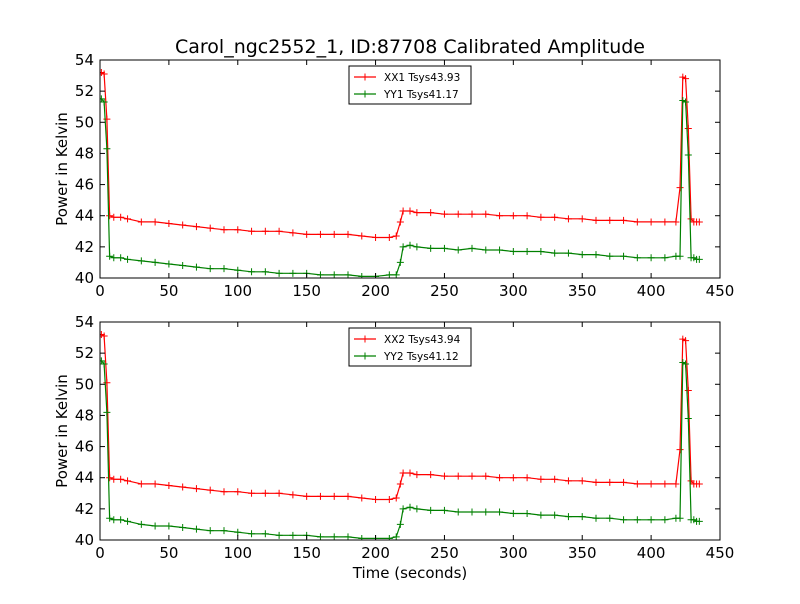 The width and height of the screenshot is (800, 604). What do you see at coordinates (410, 347) in the screenshot?
I see `legend: XX2 Tsys43.94 YY2 Tsys41.12` at bounding box center [410, 347].